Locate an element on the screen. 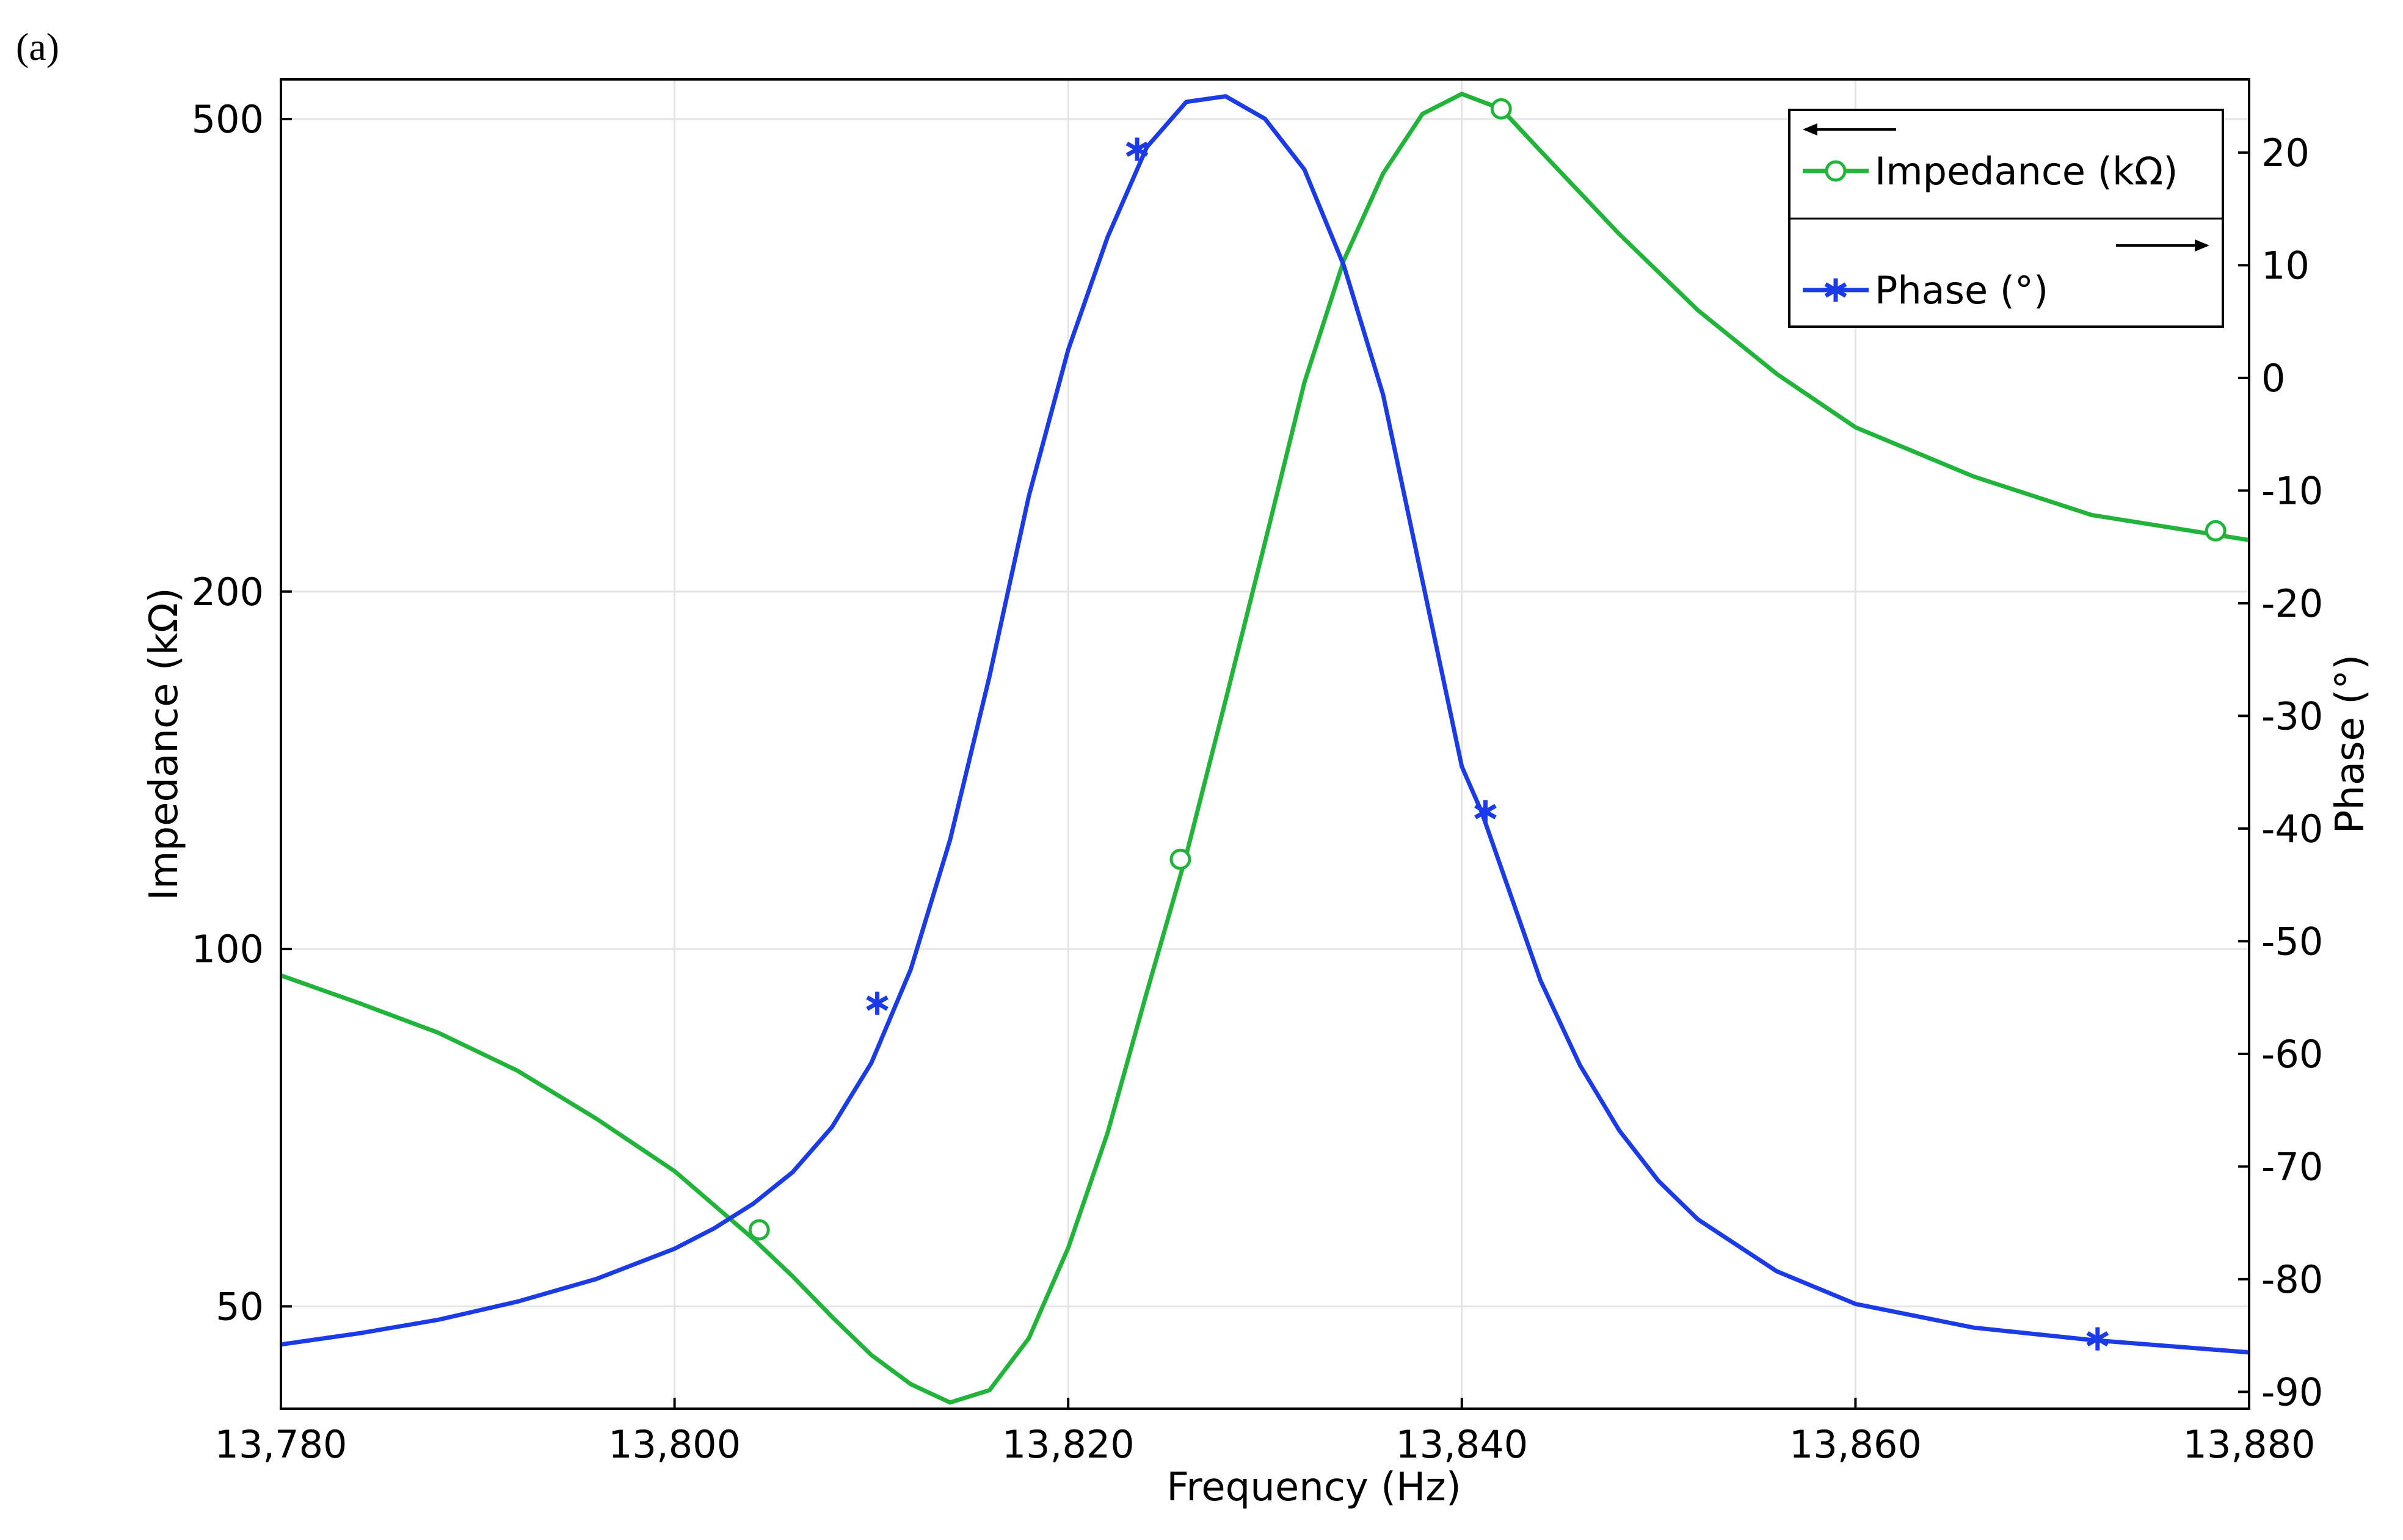 The width and height of the screenshot is (2403, 1540). x-tick-label: 13,820 is located at coordinates (1068, 1445).